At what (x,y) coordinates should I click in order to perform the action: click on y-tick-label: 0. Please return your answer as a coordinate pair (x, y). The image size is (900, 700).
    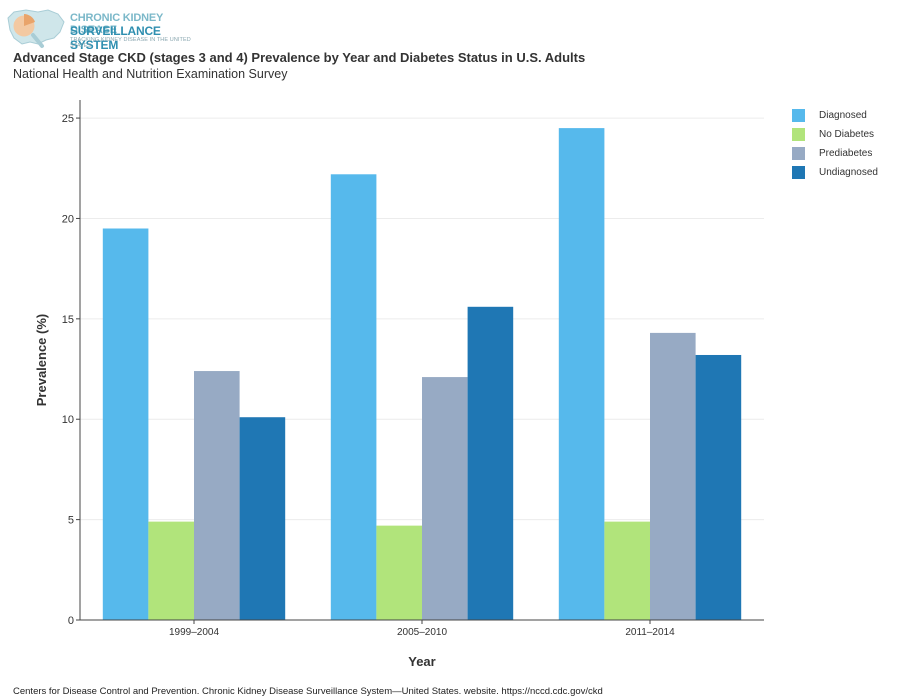
    Looking at the image, I should click on (71, 621).